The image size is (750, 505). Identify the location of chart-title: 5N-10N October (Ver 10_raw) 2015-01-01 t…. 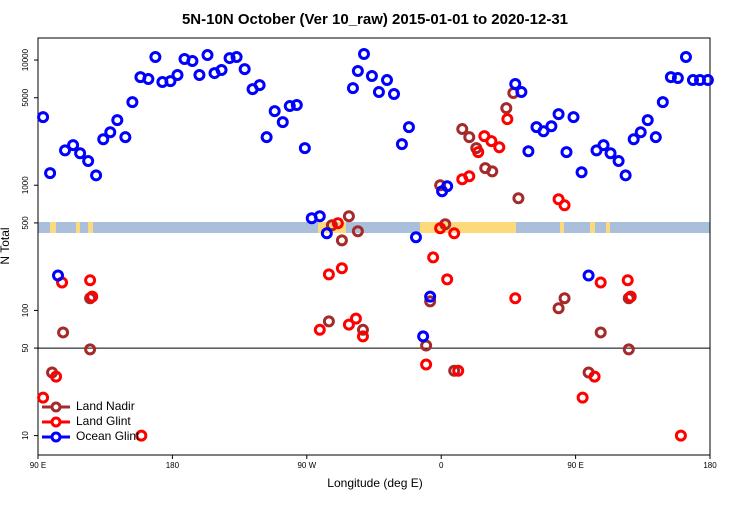
(375, 19).